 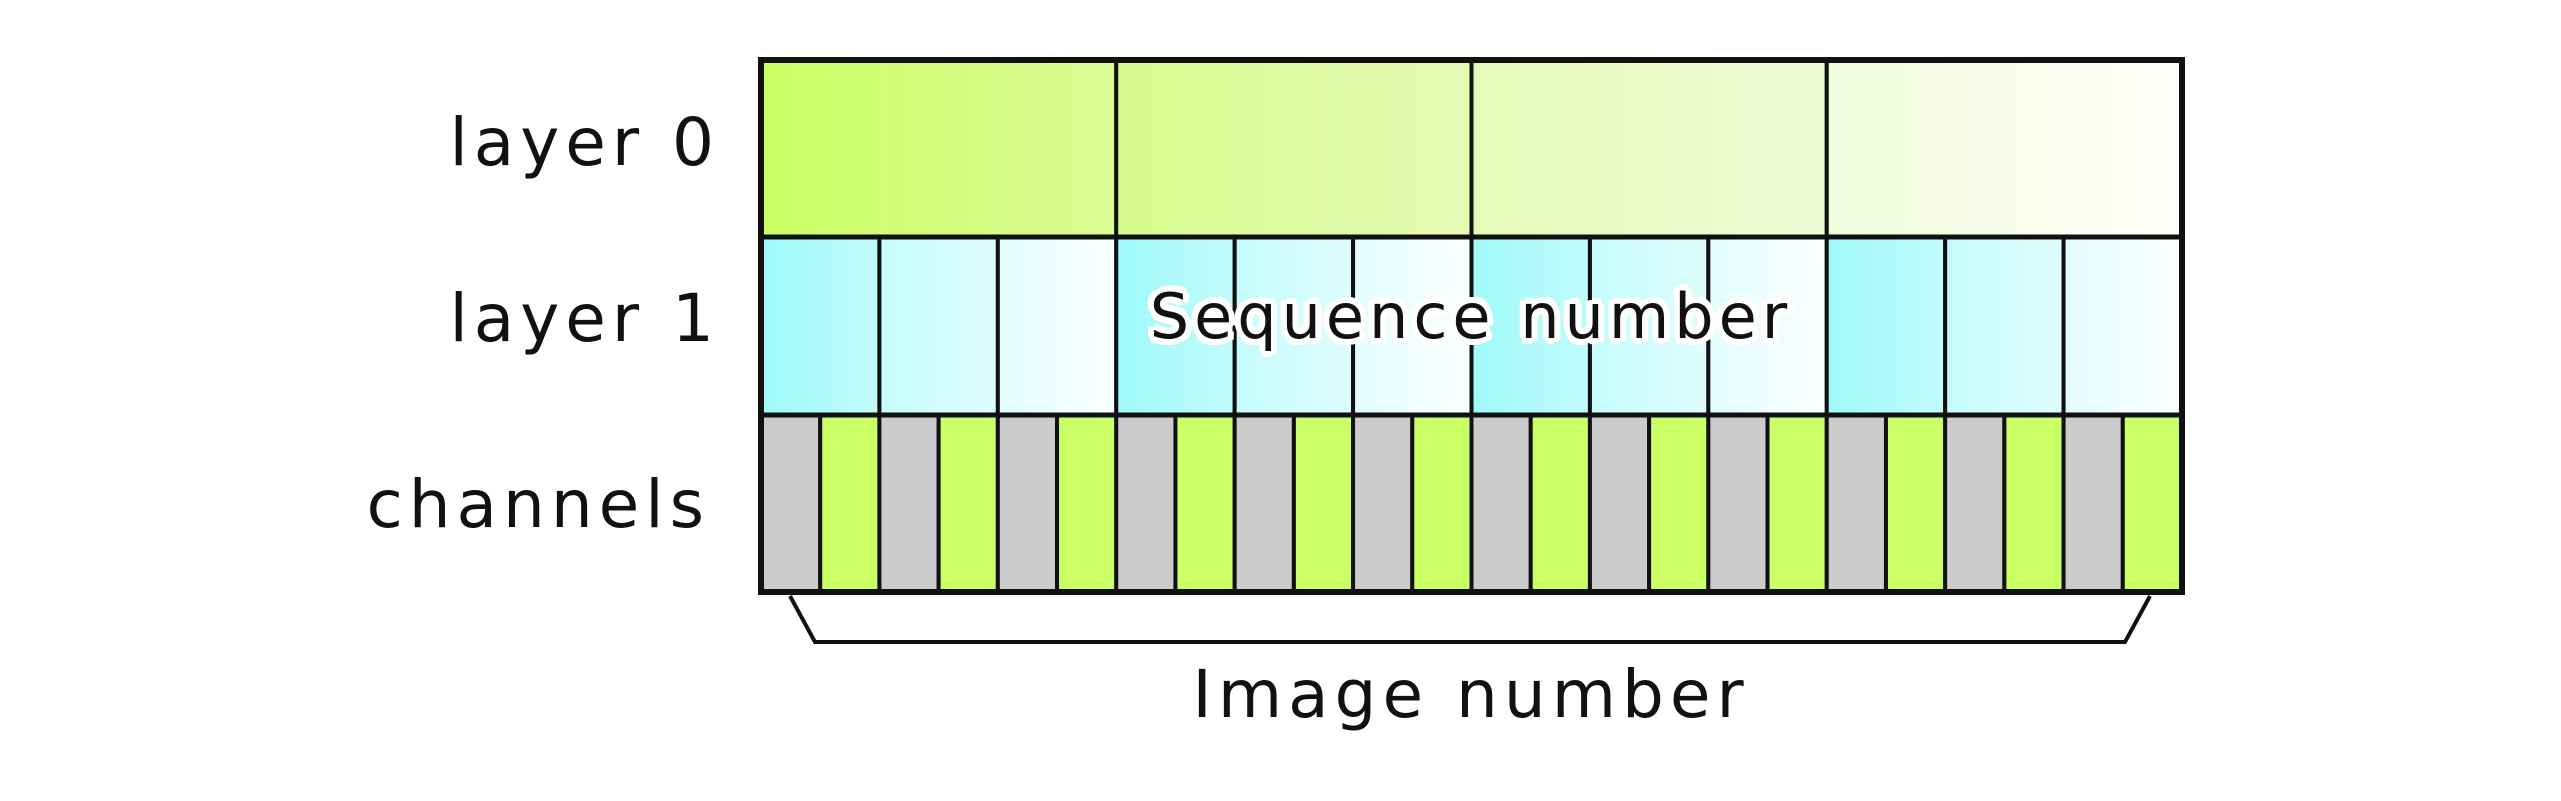 I want to click on image-number-bracket, so click(x=1470, y=619).